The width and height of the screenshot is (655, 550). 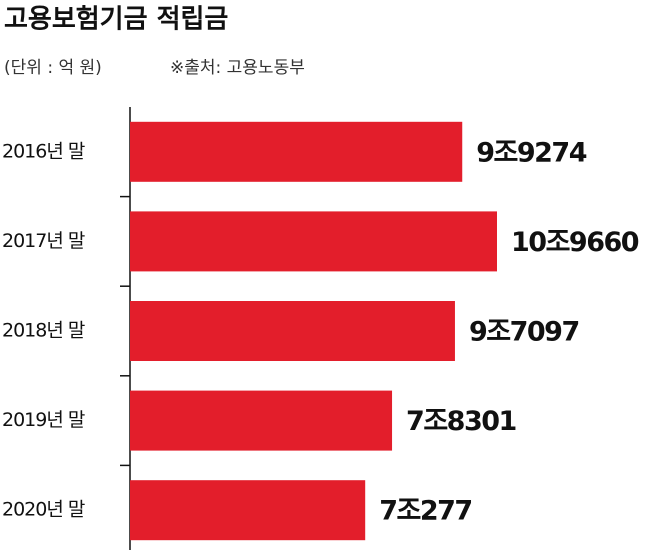 What do you see at coordinates (43, 151) in the screenshot?
I see `y-tick-label: 2016년 말` at bounding box center [43, 151].